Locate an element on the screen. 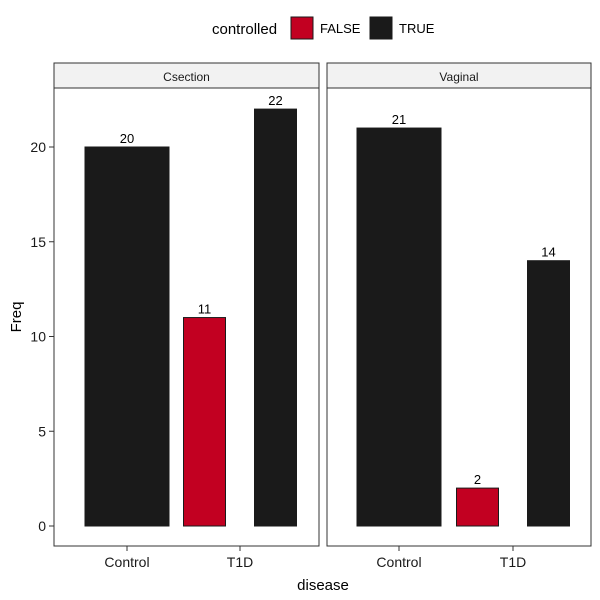 This screenshot has width=600, height=600. data-label-t1d-false: 11 is located at coordinates (205, 309).